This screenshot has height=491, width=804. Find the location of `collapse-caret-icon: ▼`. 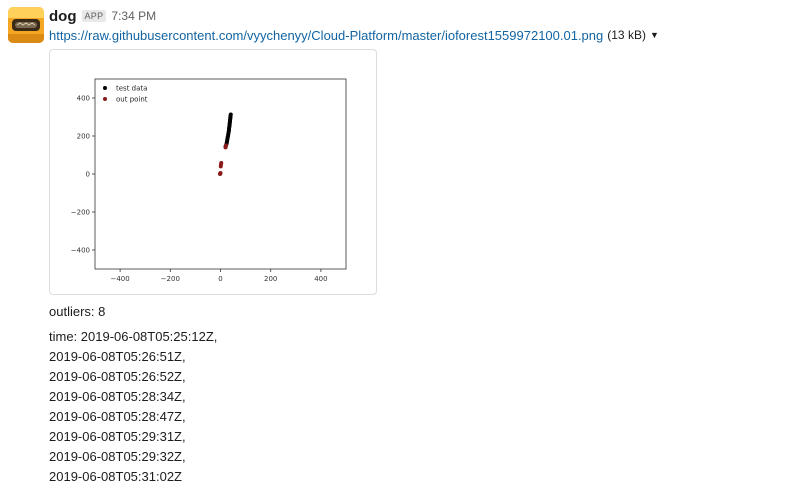

collapse-caret-icon: ▼ is located at coordinates (654, 35).